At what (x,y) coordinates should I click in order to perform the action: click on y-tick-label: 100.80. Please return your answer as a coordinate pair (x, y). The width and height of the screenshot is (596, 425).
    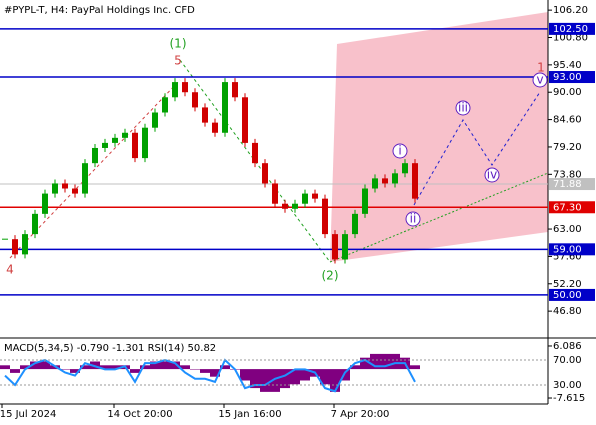
    Looking at the image, I should click on (570, 37).